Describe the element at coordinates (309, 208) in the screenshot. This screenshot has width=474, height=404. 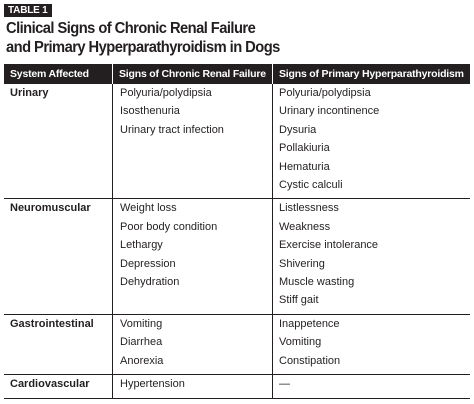
I see `sign-item: Listlessness` at that location.